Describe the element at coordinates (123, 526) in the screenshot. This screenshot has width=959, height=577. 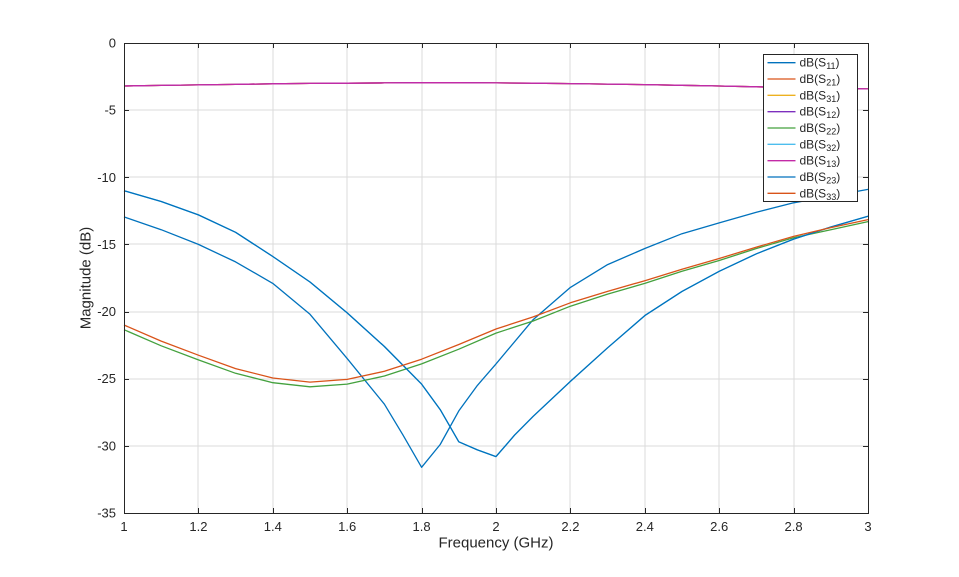
I see `x-tick-label: 1` at that location.